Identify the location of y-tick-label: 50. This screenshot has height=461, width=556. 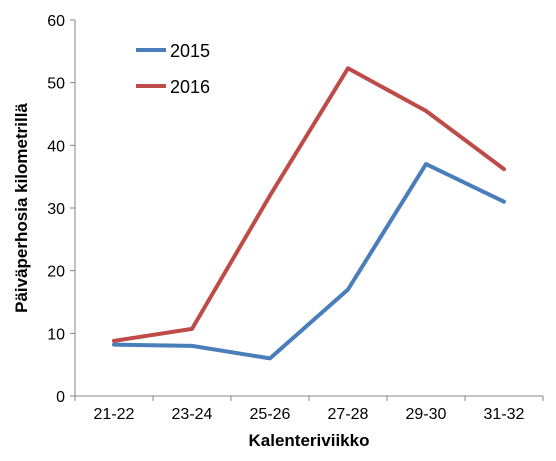
(56, 84).